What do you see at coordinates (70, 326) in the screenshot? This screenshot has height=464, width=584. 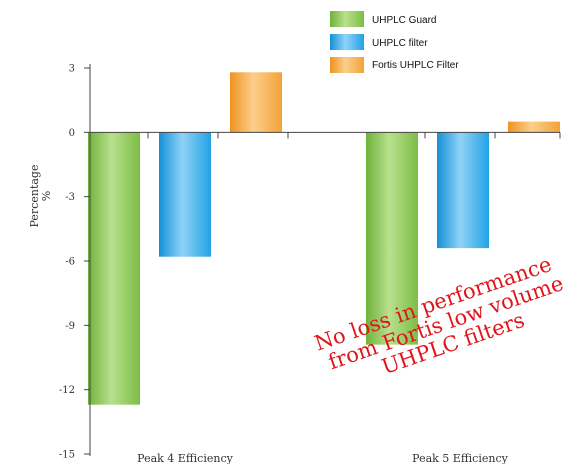 I see `y-tick-label: -9` at bounding box center [70, 326].